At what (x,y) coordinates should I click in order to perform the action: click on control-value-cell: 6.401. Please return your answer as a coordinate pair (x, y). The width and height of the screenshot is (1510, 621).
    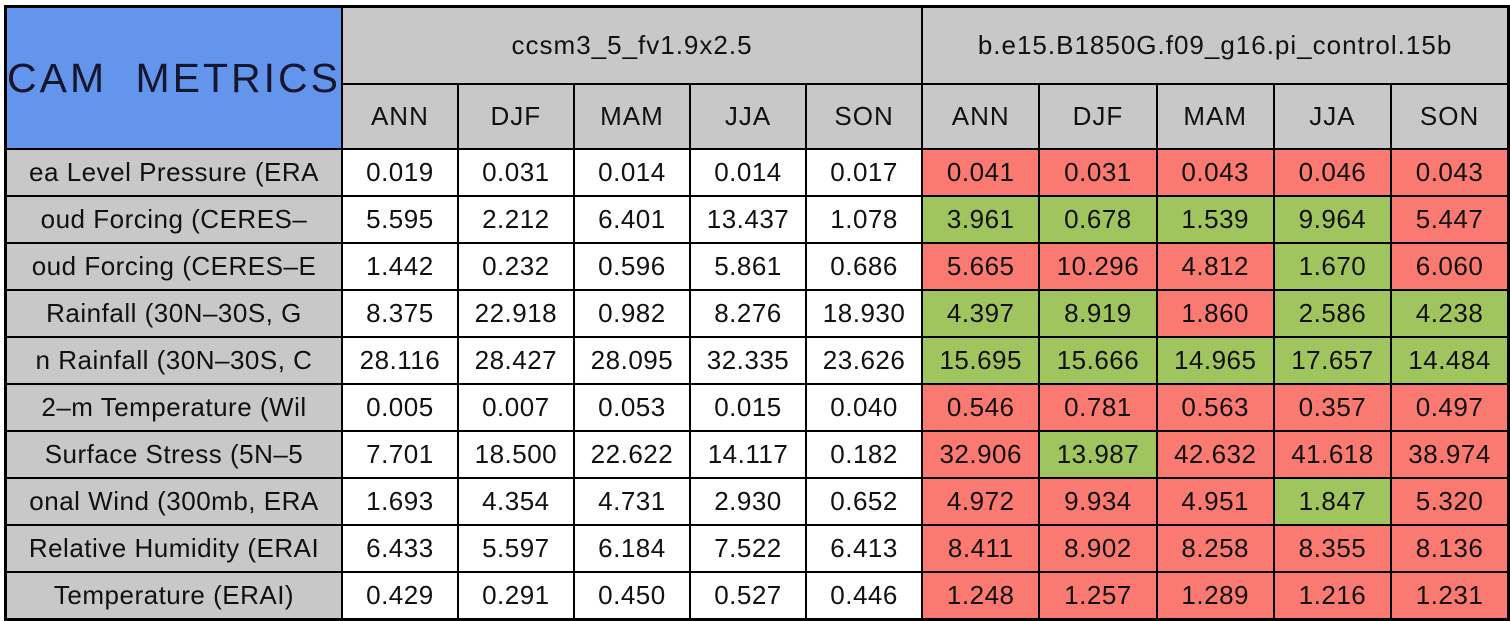
    Looking at the image, I should click on (631, 219).